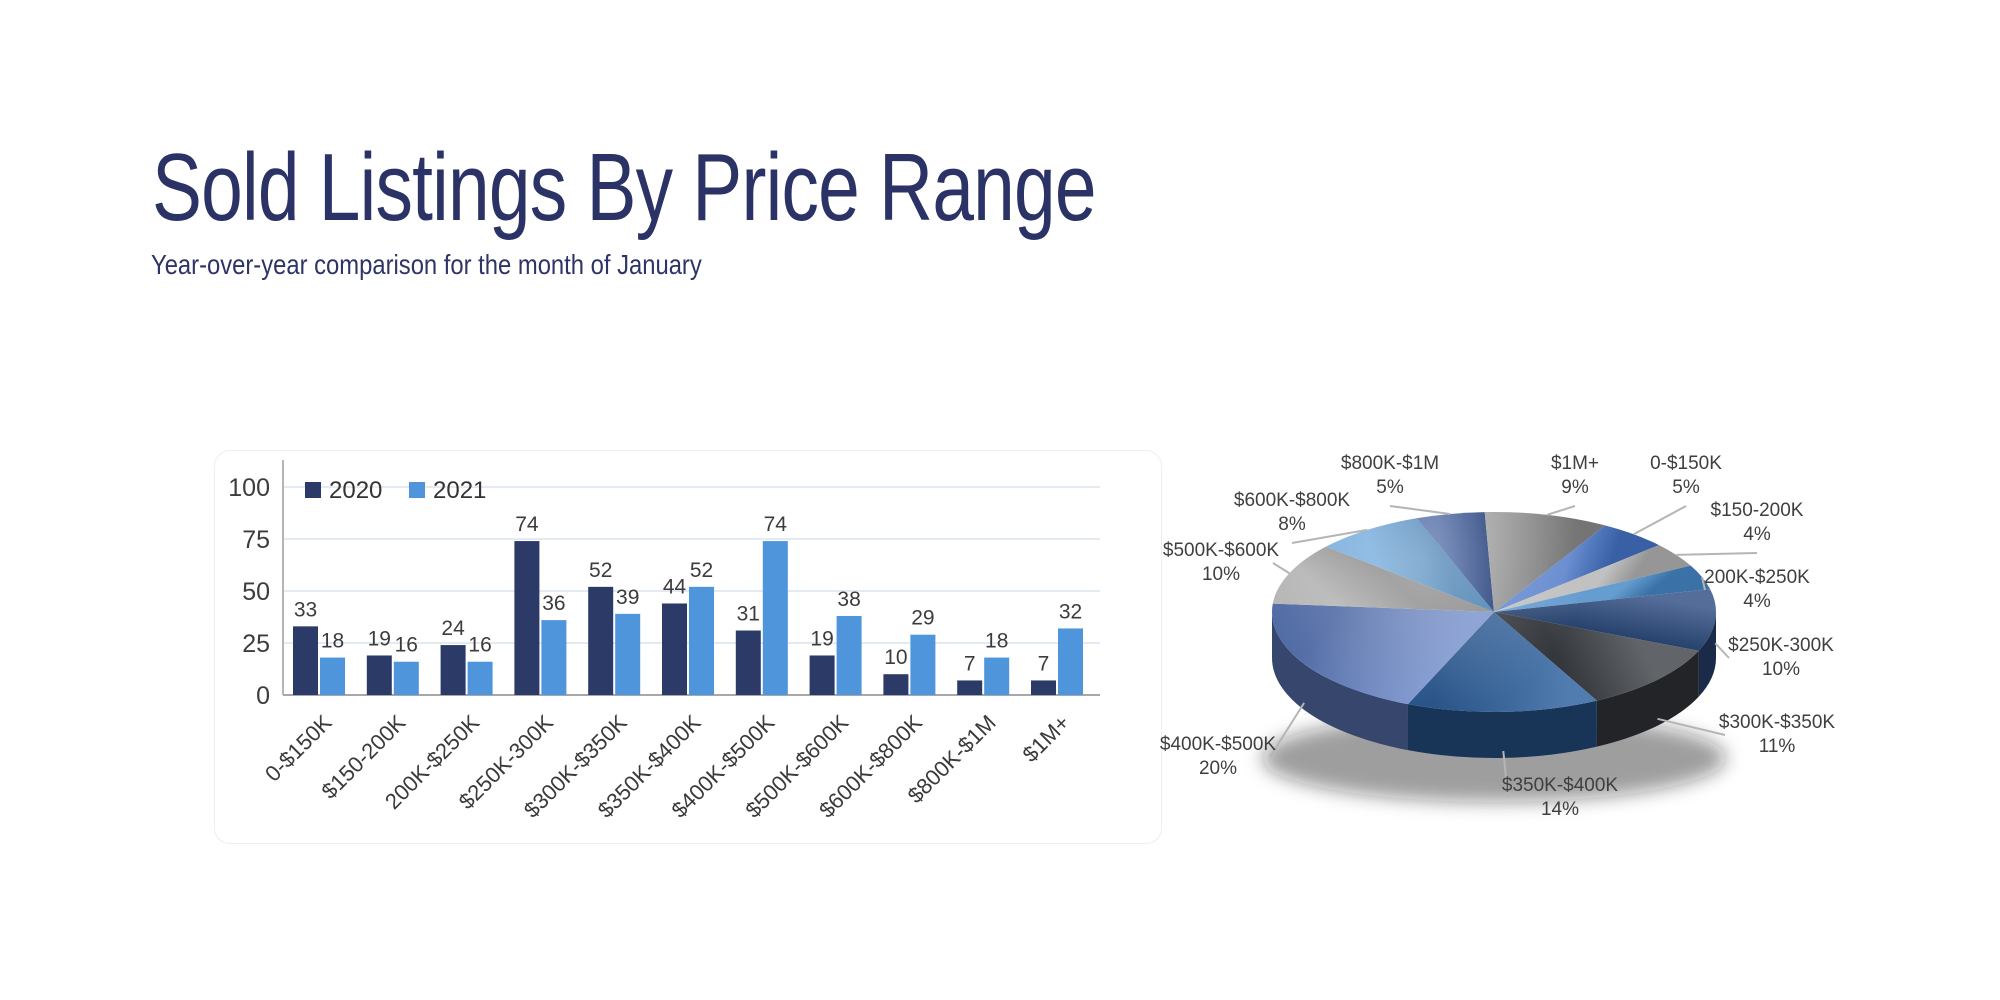 This screenshot has height=1000, width=2000. I want to click on pie-label-category: $500K-$600K, so click(1221, 550).